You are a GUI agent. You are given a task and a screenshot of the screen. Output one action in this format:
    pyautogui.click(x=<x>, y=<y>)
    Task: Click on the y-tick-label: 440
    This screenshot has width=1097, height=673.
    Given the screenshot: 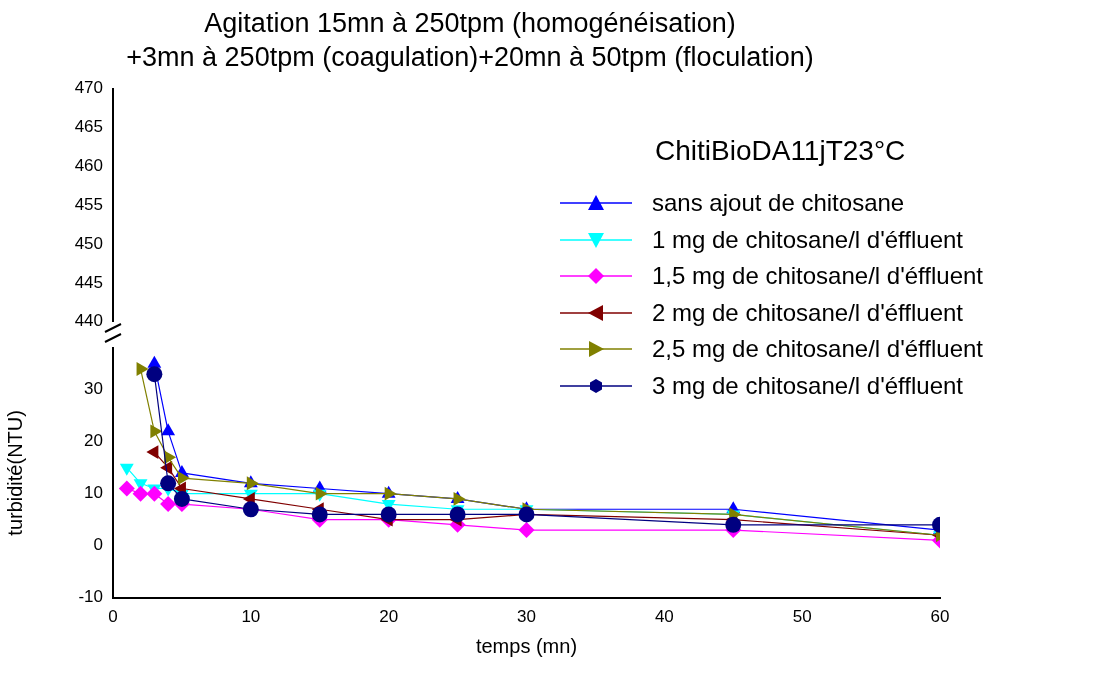 What is the action you would take?
    pyautogui.click(x=88, y=321)
    